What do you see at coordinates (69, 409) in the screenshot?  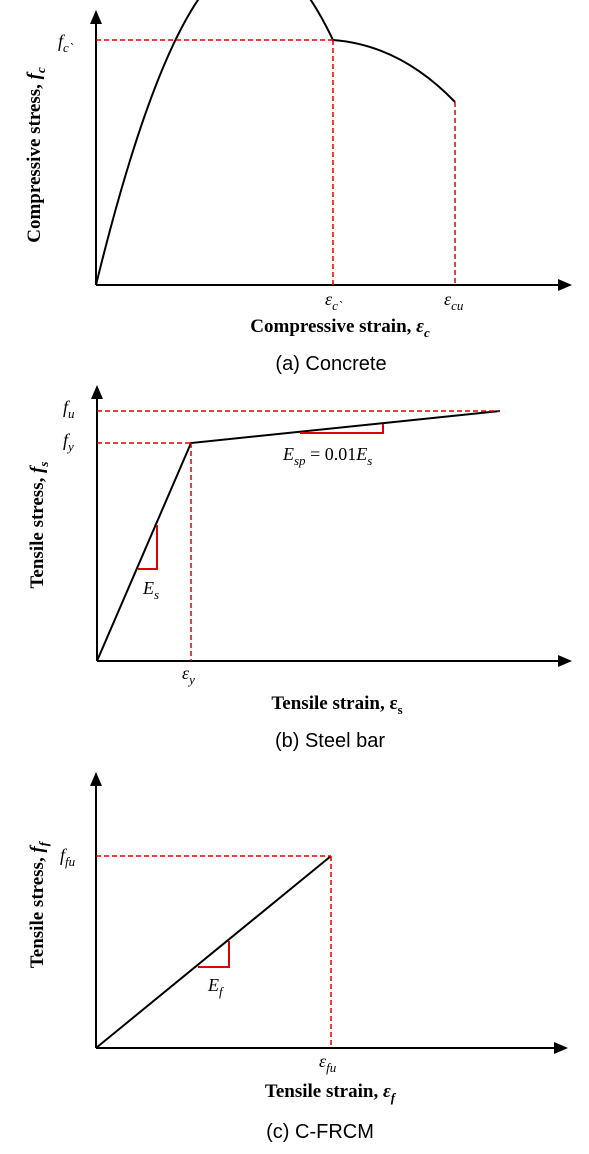 I see `steel-ultimate-stress-label: fu` at bounding box center [69, 409].